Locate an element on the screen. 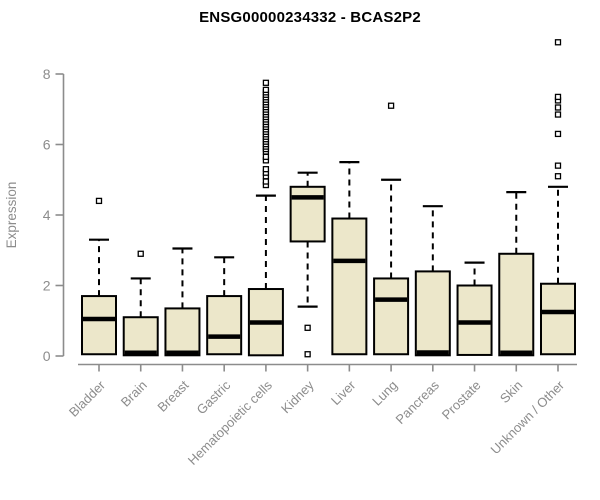  box-liver is located at coordinates (349, 258).